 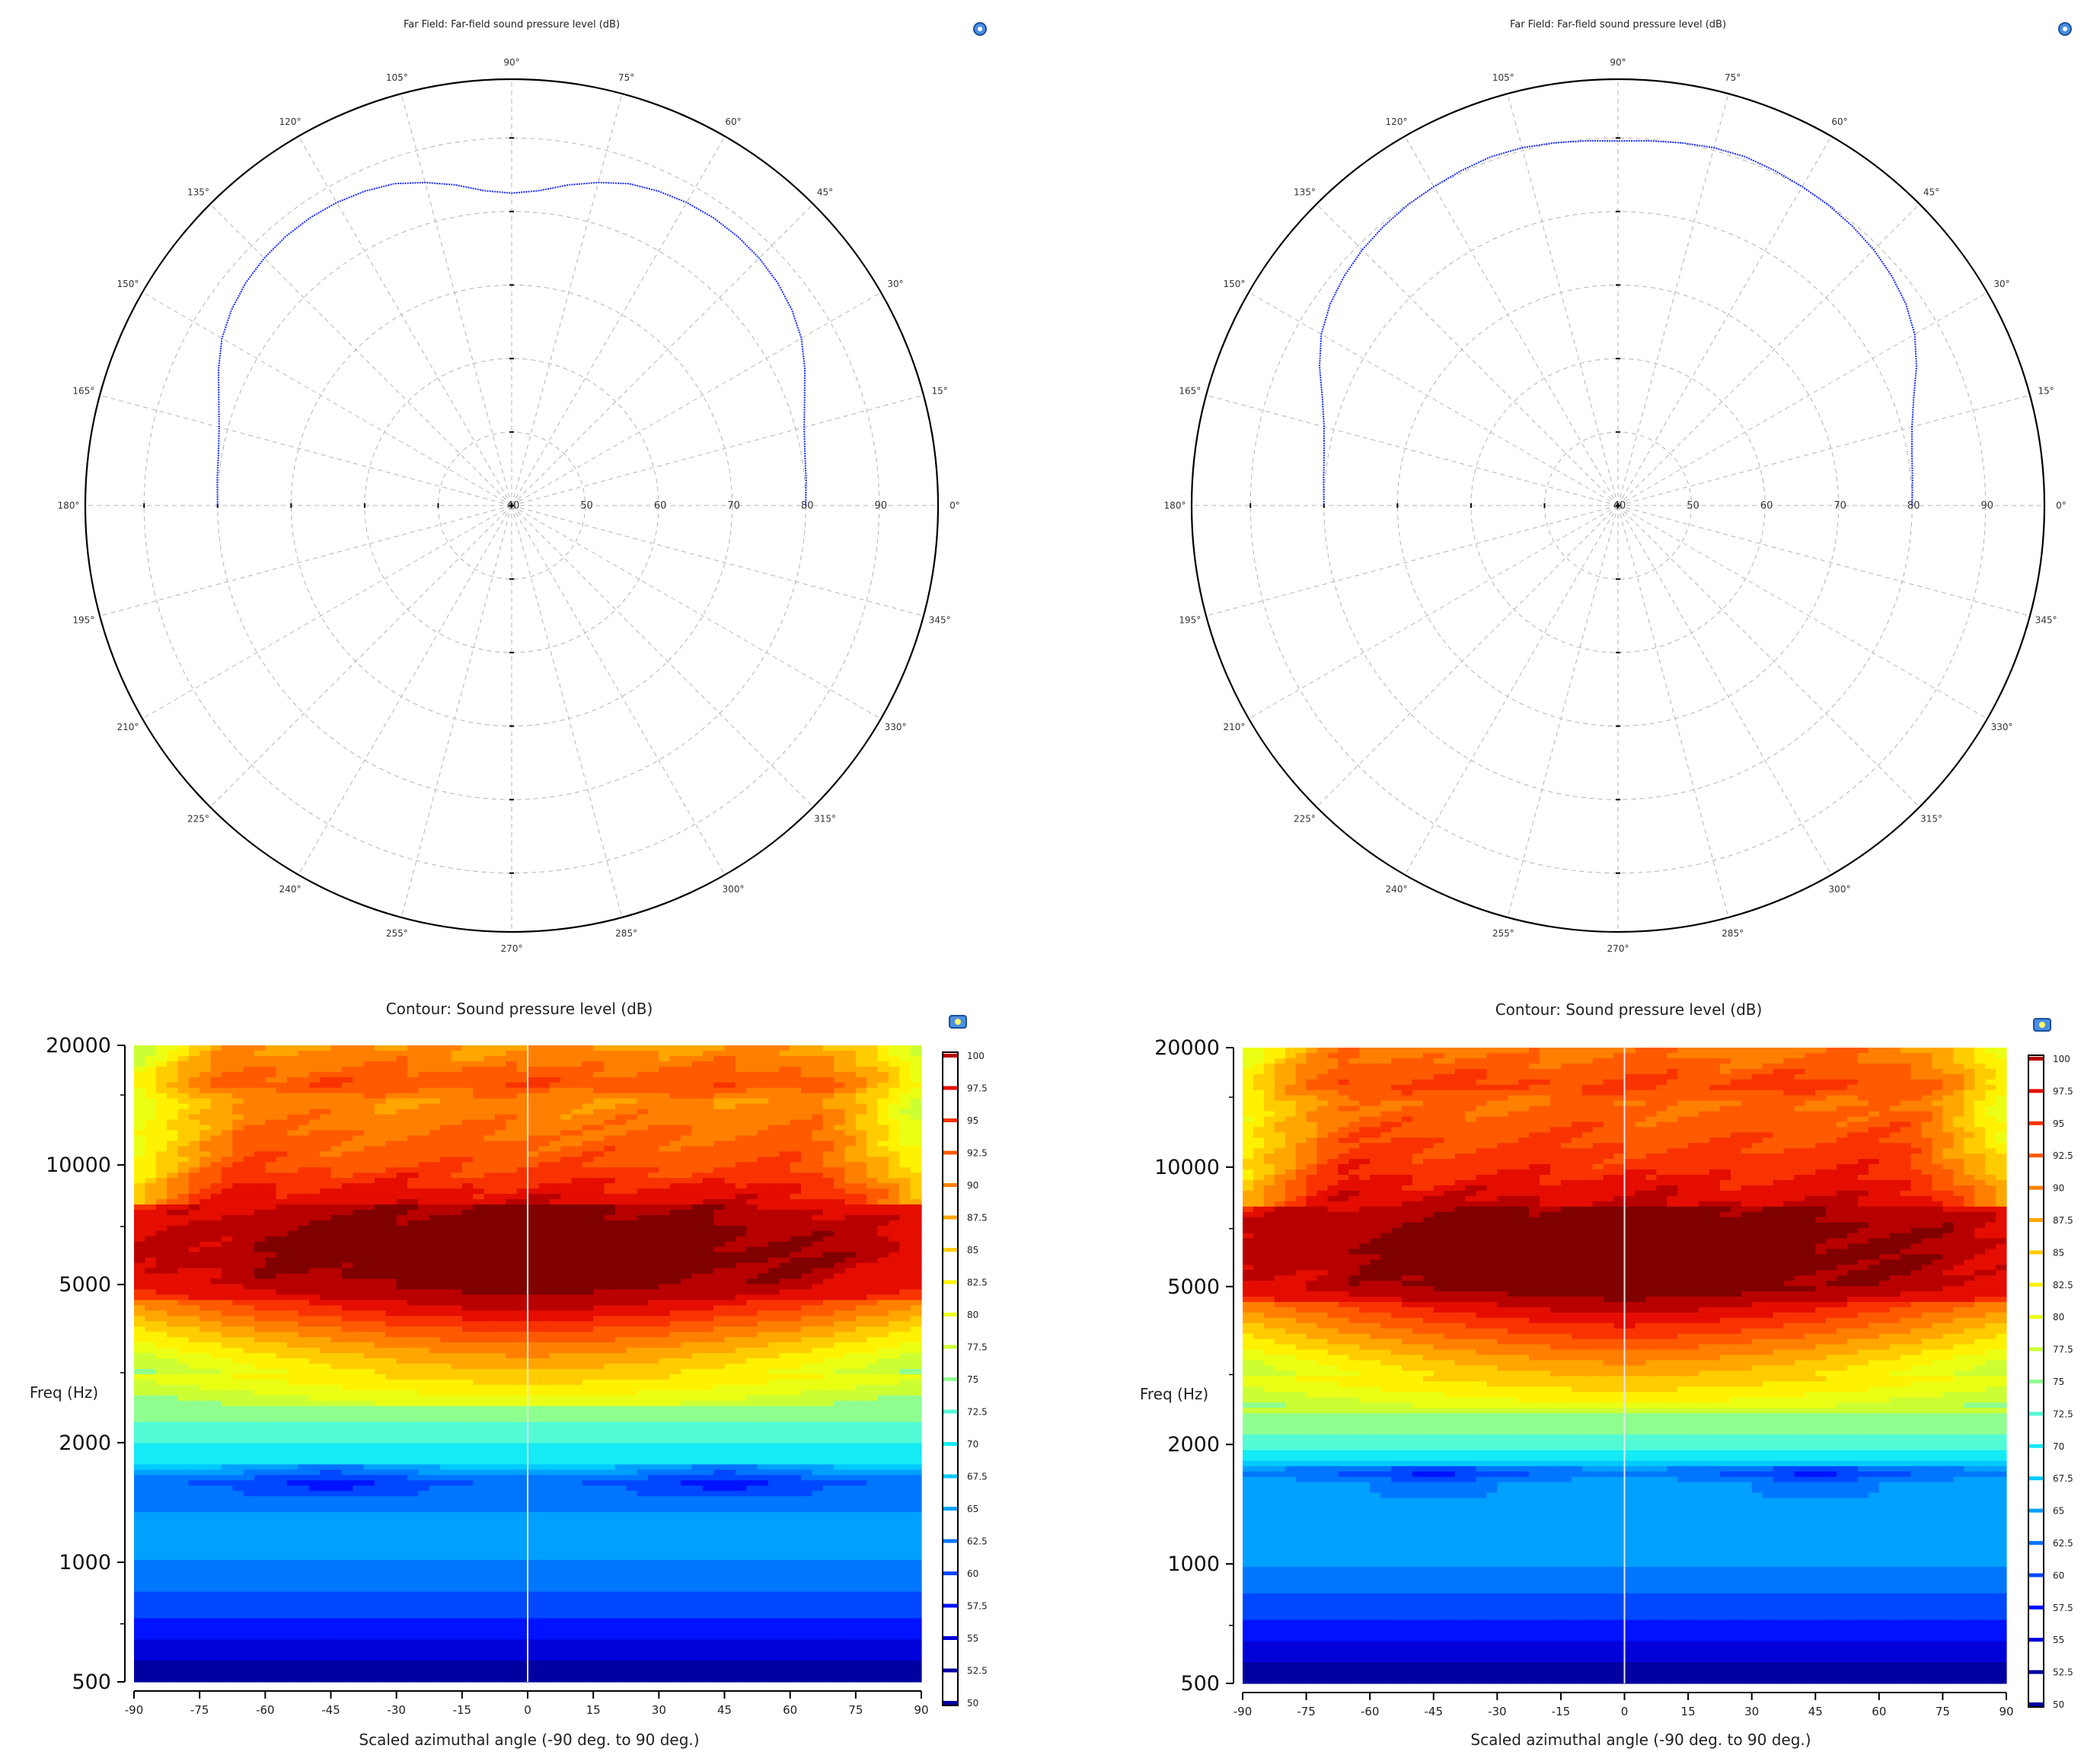 What do you see at coordinates (618, 690) in the screenshot?
I see `polar-spoke` at bounding box center [618, 690].